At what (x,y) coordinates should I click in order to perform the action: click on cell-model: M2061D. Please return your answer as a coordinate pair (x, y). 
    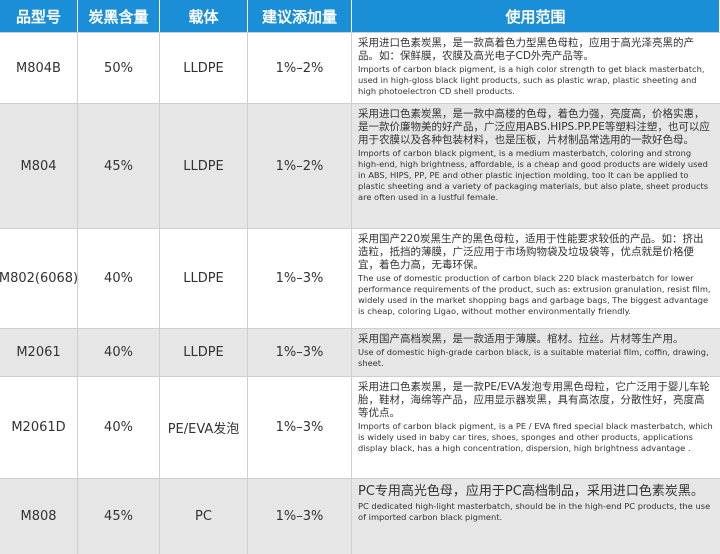
    Looking at the image, I should click on (39, 427).